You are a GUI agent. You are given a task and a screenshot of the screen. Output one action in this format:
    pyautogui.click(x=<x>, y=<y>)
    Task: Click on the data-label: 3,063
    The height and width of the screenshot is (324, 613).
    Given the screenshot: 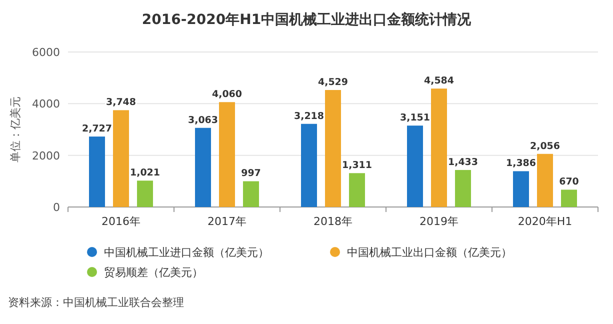 What is the action you would take?
    pyautogui.click(x=203, y=120)
    